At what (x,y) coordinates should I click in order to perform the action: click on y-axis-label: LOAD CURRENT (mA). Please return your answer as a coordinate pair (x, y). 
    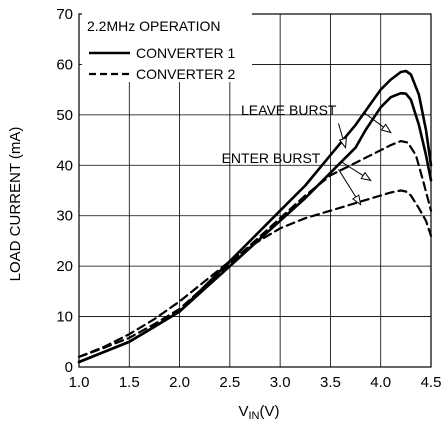
    Looking at the image, I should click on (15, 204).